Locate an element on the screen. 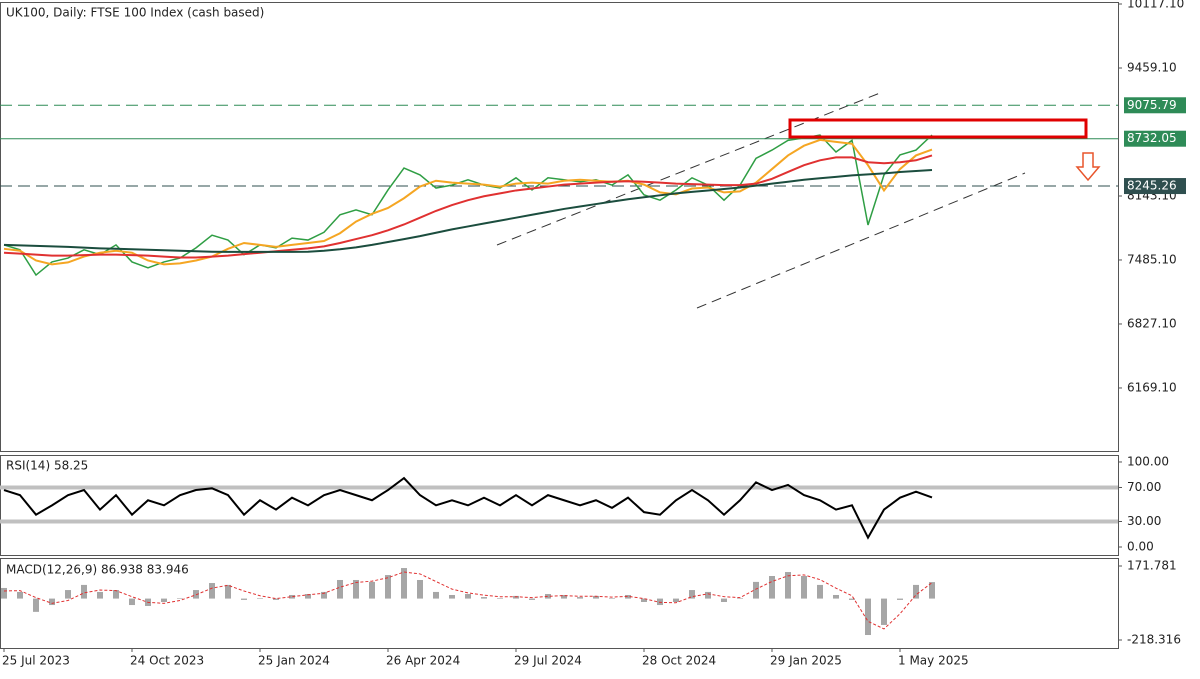 The width and height of the screenshot is (1200, 679). down-arrow is located at coordinates (1088, 167).